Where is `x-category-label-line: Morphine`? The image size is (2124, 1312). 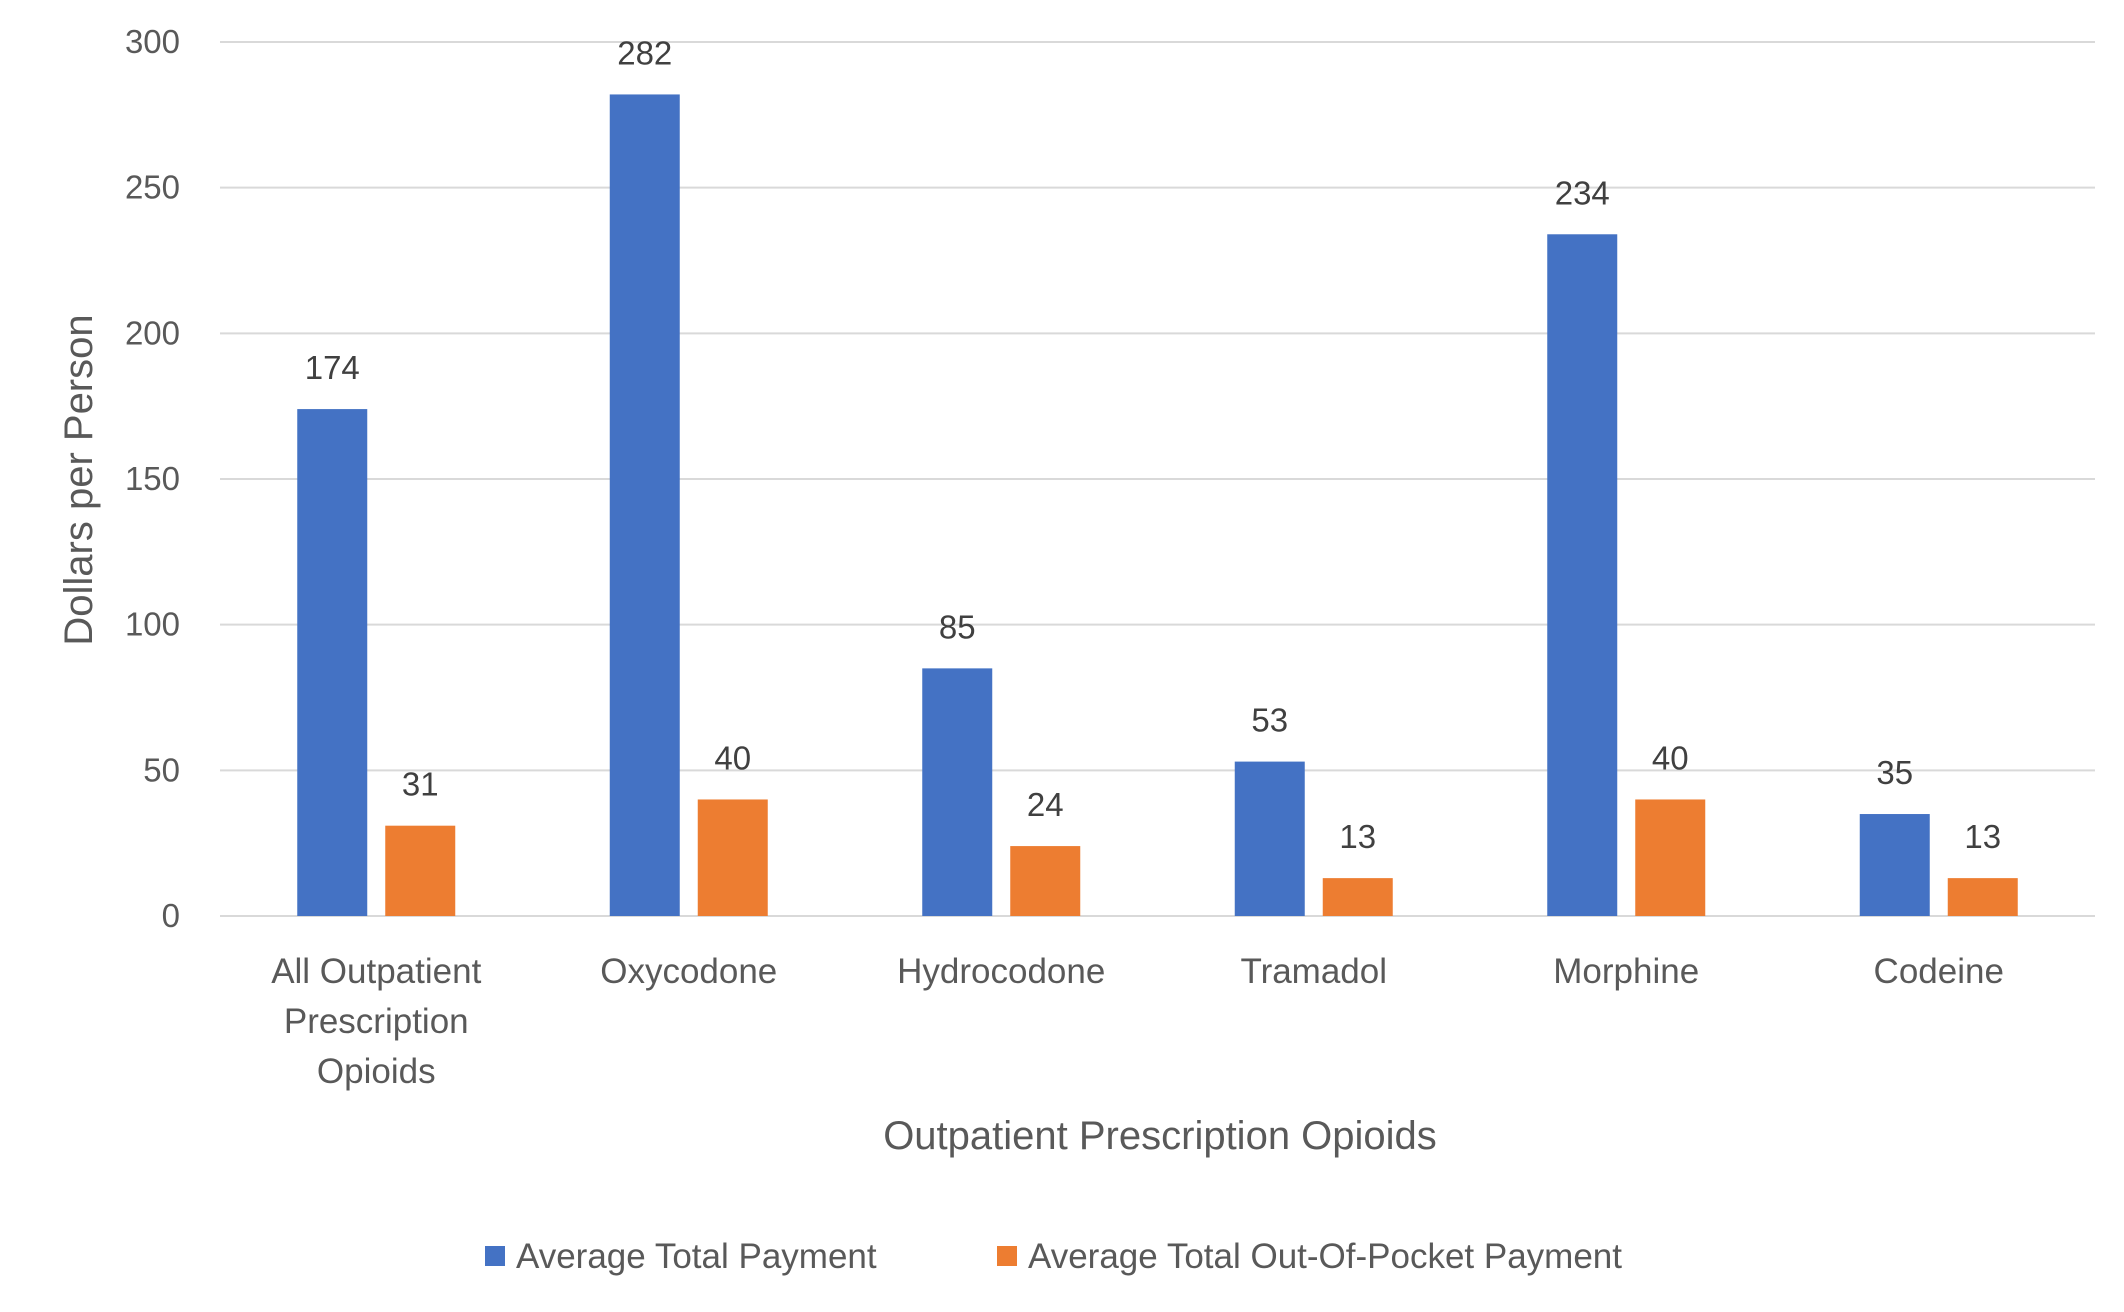
x-category-label-line: Morphine is located at coordinates (1626, 971).